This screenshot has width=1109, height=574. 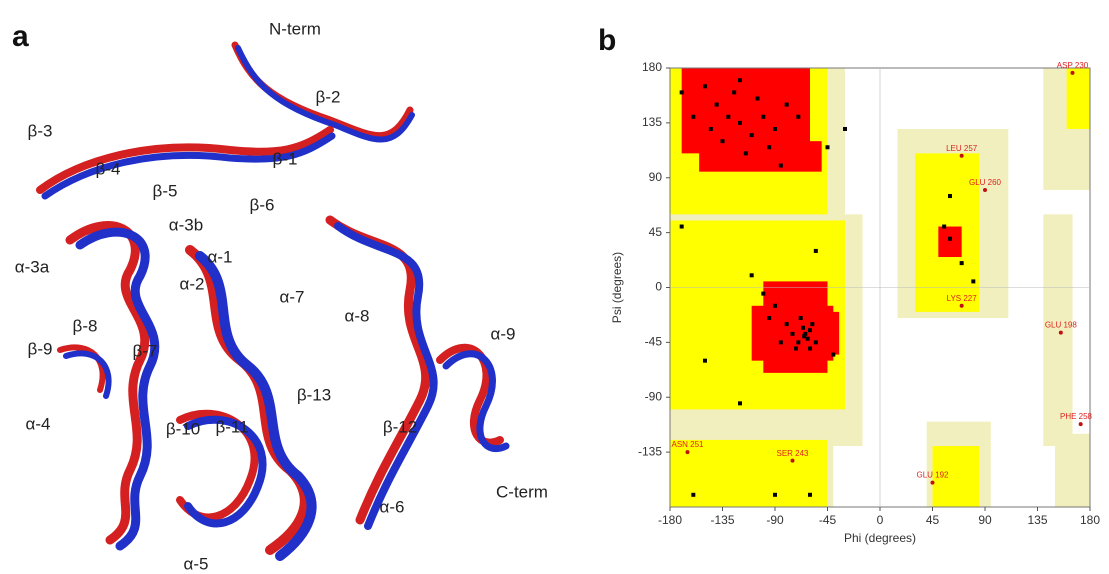 I want to click on outlier-label: GLU 198, so click(x=1061, y=325).